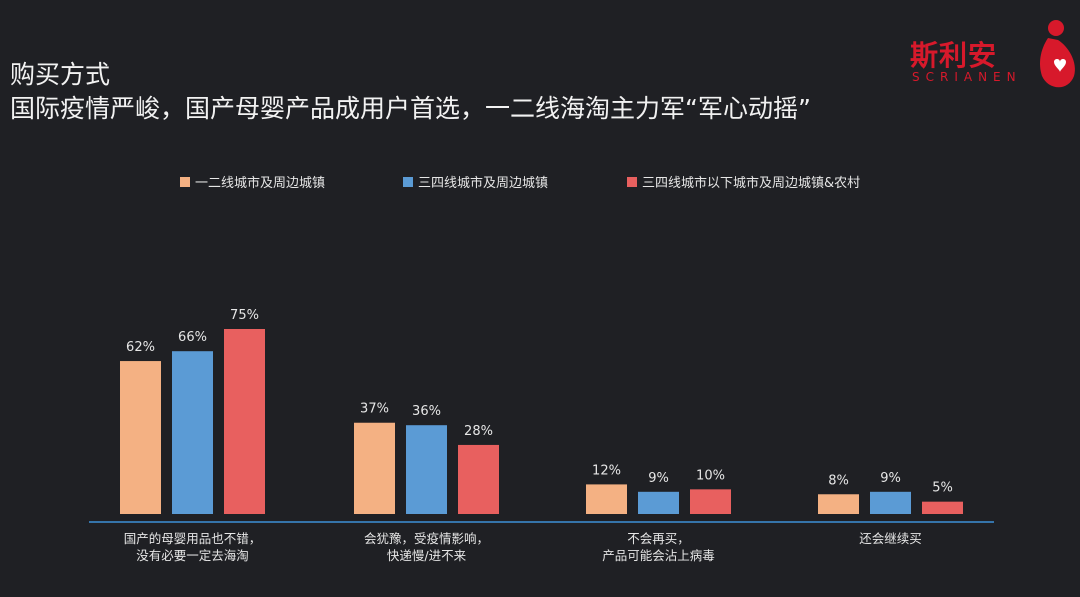 This screenshot has height=597, width=1080. I want to click on data-label: 66%, so click(192, 337).